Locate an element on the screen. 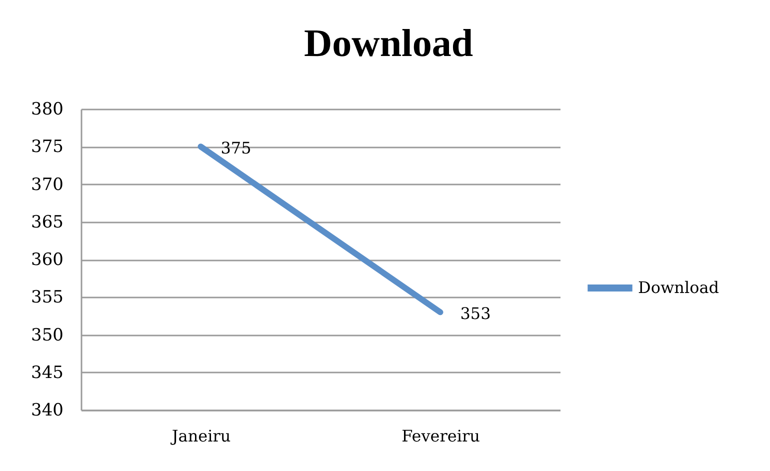 This screenshot has height=471, width=770. y-tick-label: 370 is located at coordinates (47, 184).